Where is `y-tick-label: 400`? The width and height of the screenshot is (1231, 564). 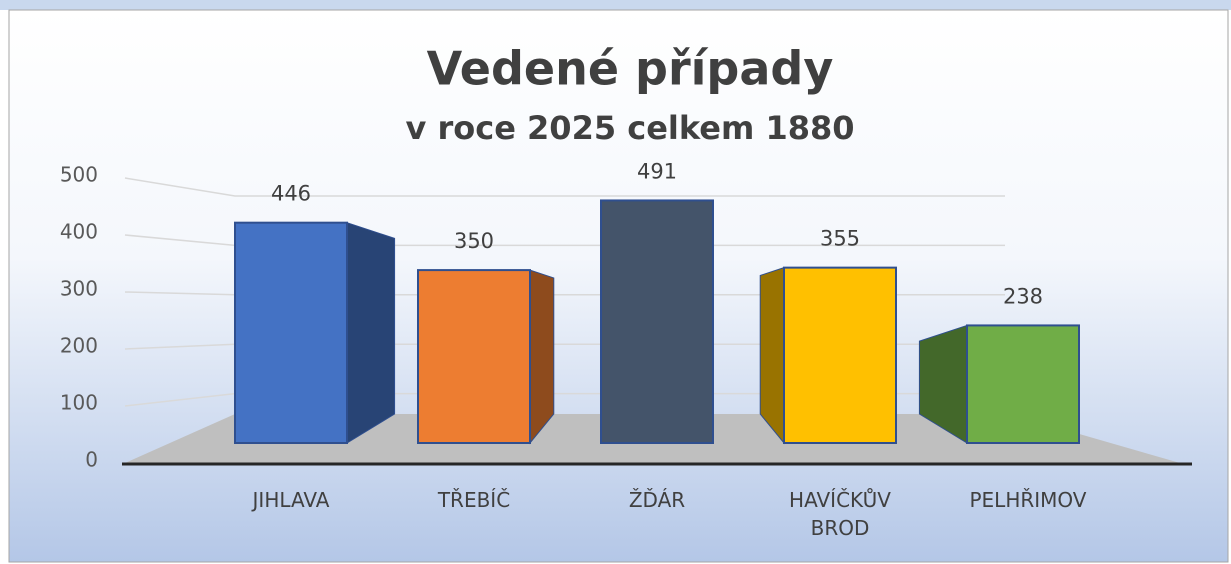 y-tick-label: 400 is located at coordinates (79, 232).